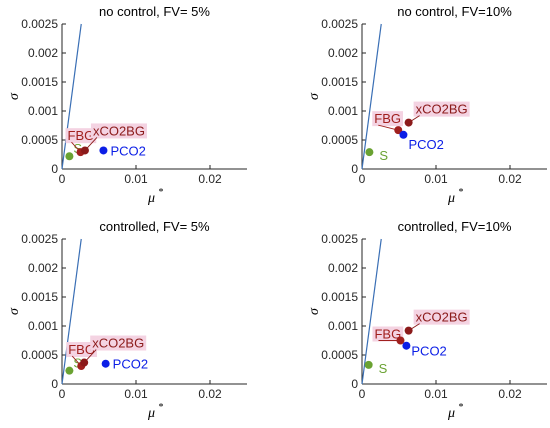 This screenshot has width=550, height=428. I want to click on chart-title: no control, FV= 5%, so click(154, 11).